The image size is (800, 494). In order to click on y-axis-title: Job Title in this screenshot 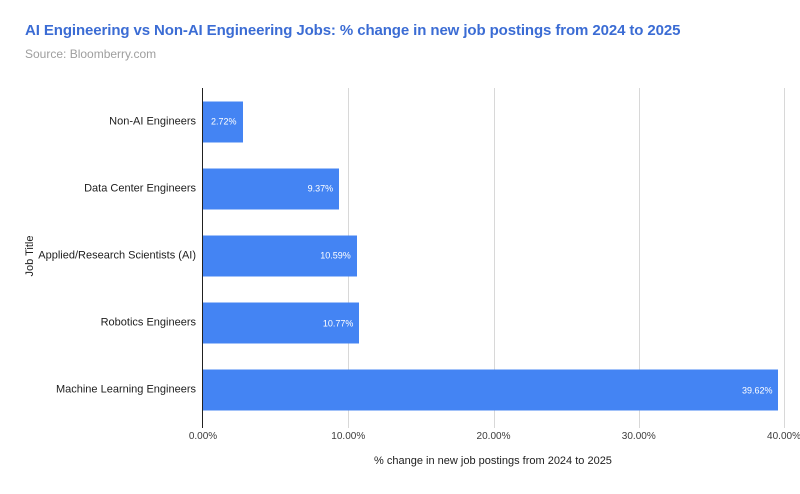, I will do `click(30, 256)`.